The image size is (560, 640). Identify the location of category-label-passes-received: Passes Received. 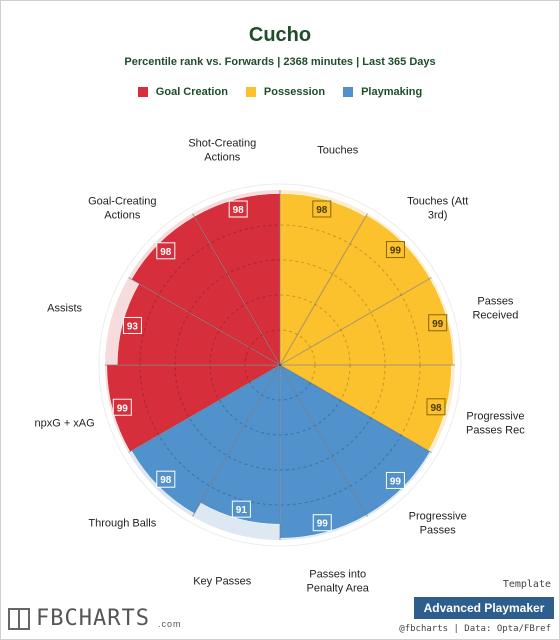
(495, 308).